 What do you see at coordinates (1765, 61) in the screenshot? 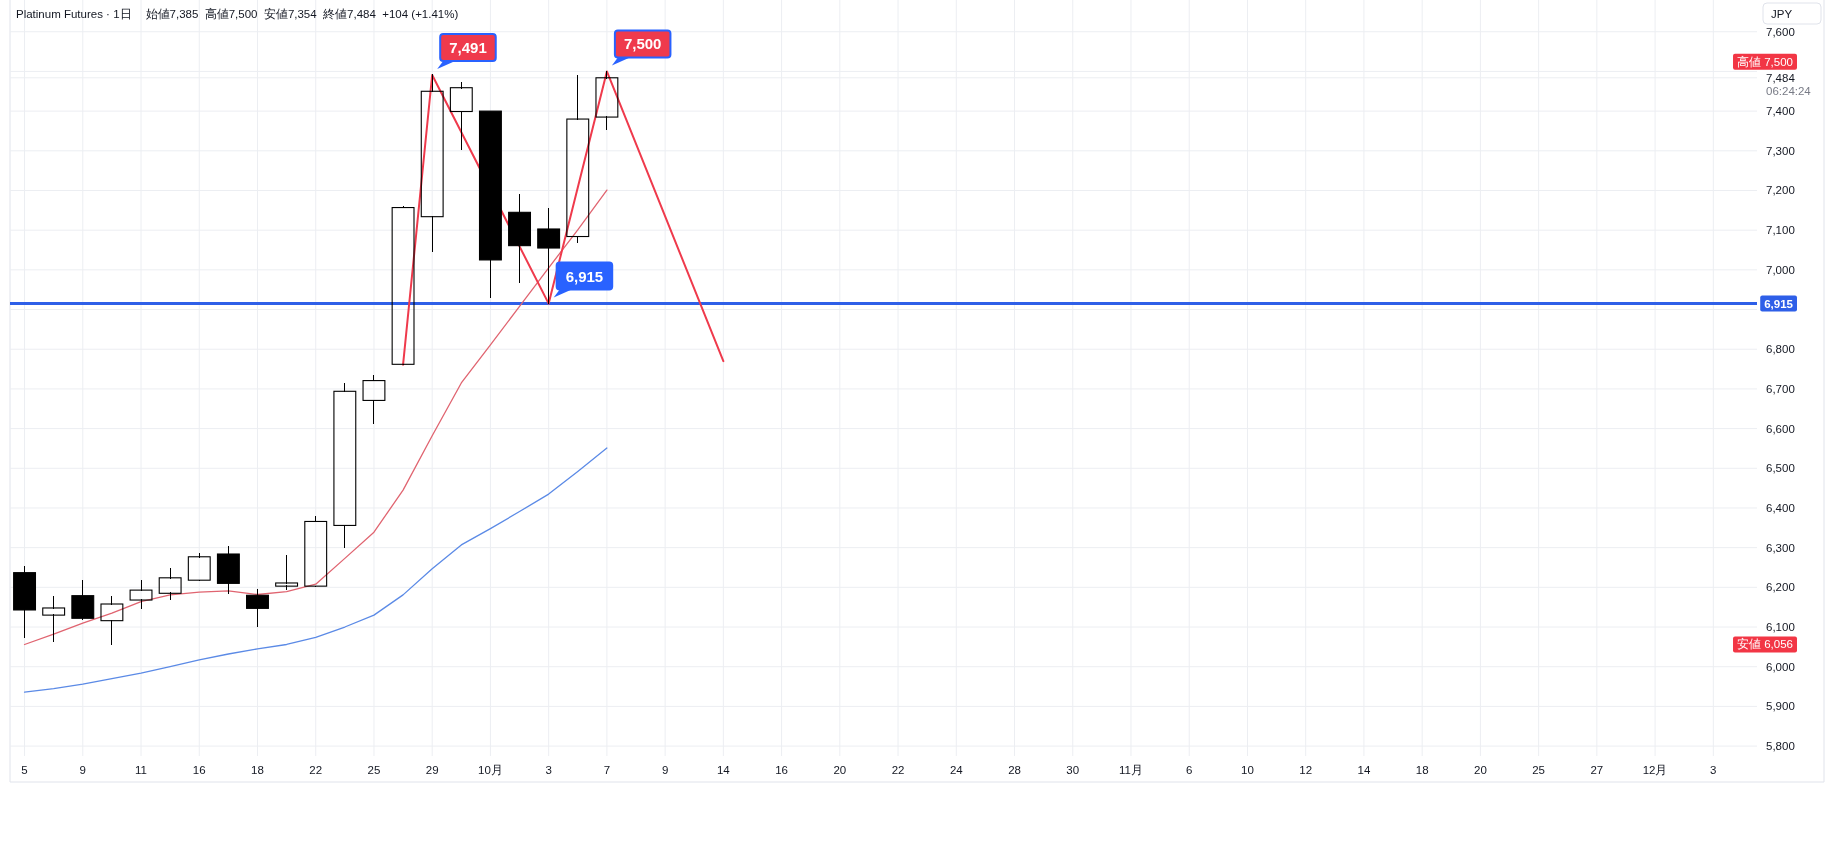
I see `annotation: 高値 7,500` at bounding box center [1765, 61].